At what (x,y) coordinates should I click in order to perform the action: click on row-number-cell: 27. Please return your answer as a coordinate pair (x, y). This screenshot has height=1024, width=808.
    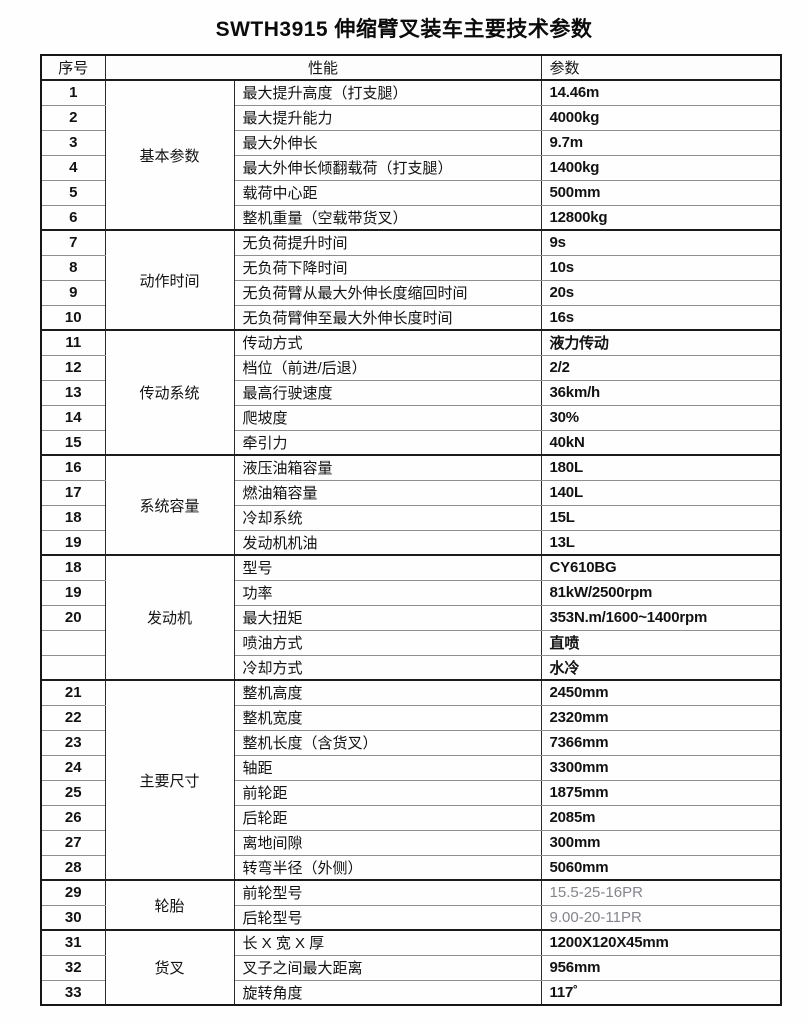
    Looking at the image, I should click on (73, 842).